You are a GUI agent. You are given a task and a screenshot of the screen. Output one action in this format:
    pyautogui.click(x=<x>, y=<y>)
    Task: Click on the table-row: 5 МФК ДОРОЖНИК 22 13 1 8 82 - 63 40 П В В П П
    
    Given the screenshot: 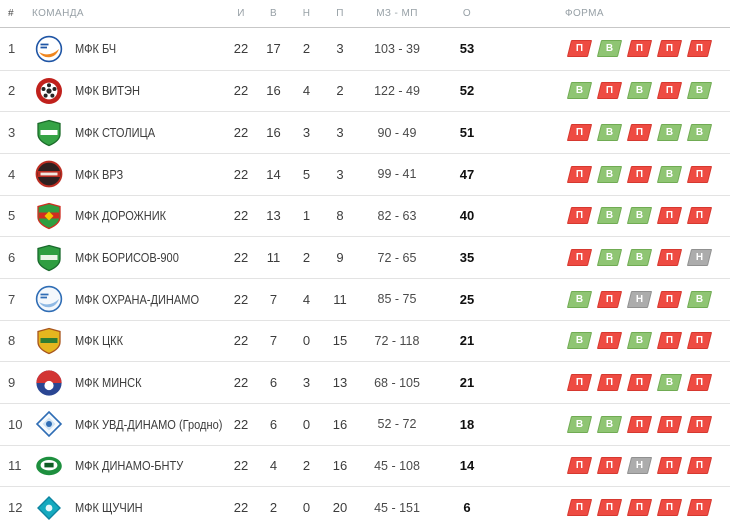 What is the action you would take?
    pyautogui.click(x=365, y=215)
    